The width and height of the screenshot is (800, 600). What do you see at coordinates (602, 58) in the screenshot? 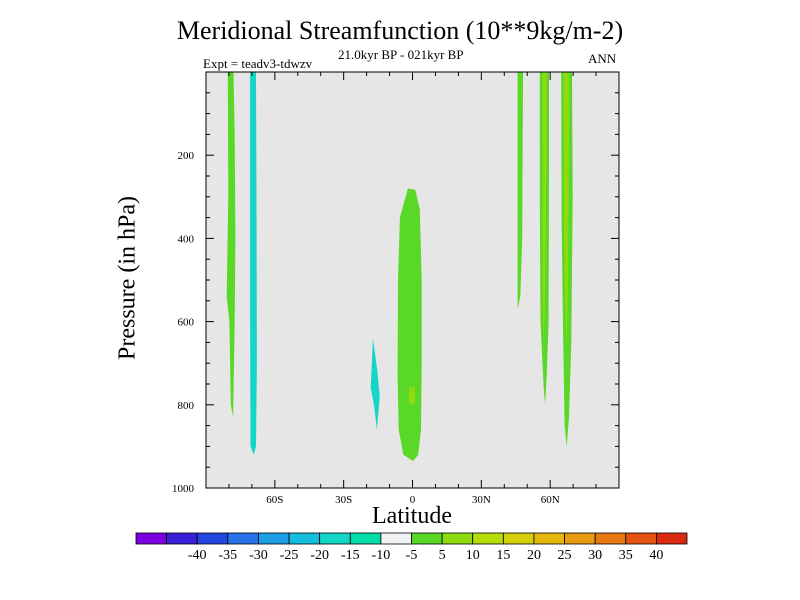
I see `season-label: ANN` at bounding box center [602, 58].